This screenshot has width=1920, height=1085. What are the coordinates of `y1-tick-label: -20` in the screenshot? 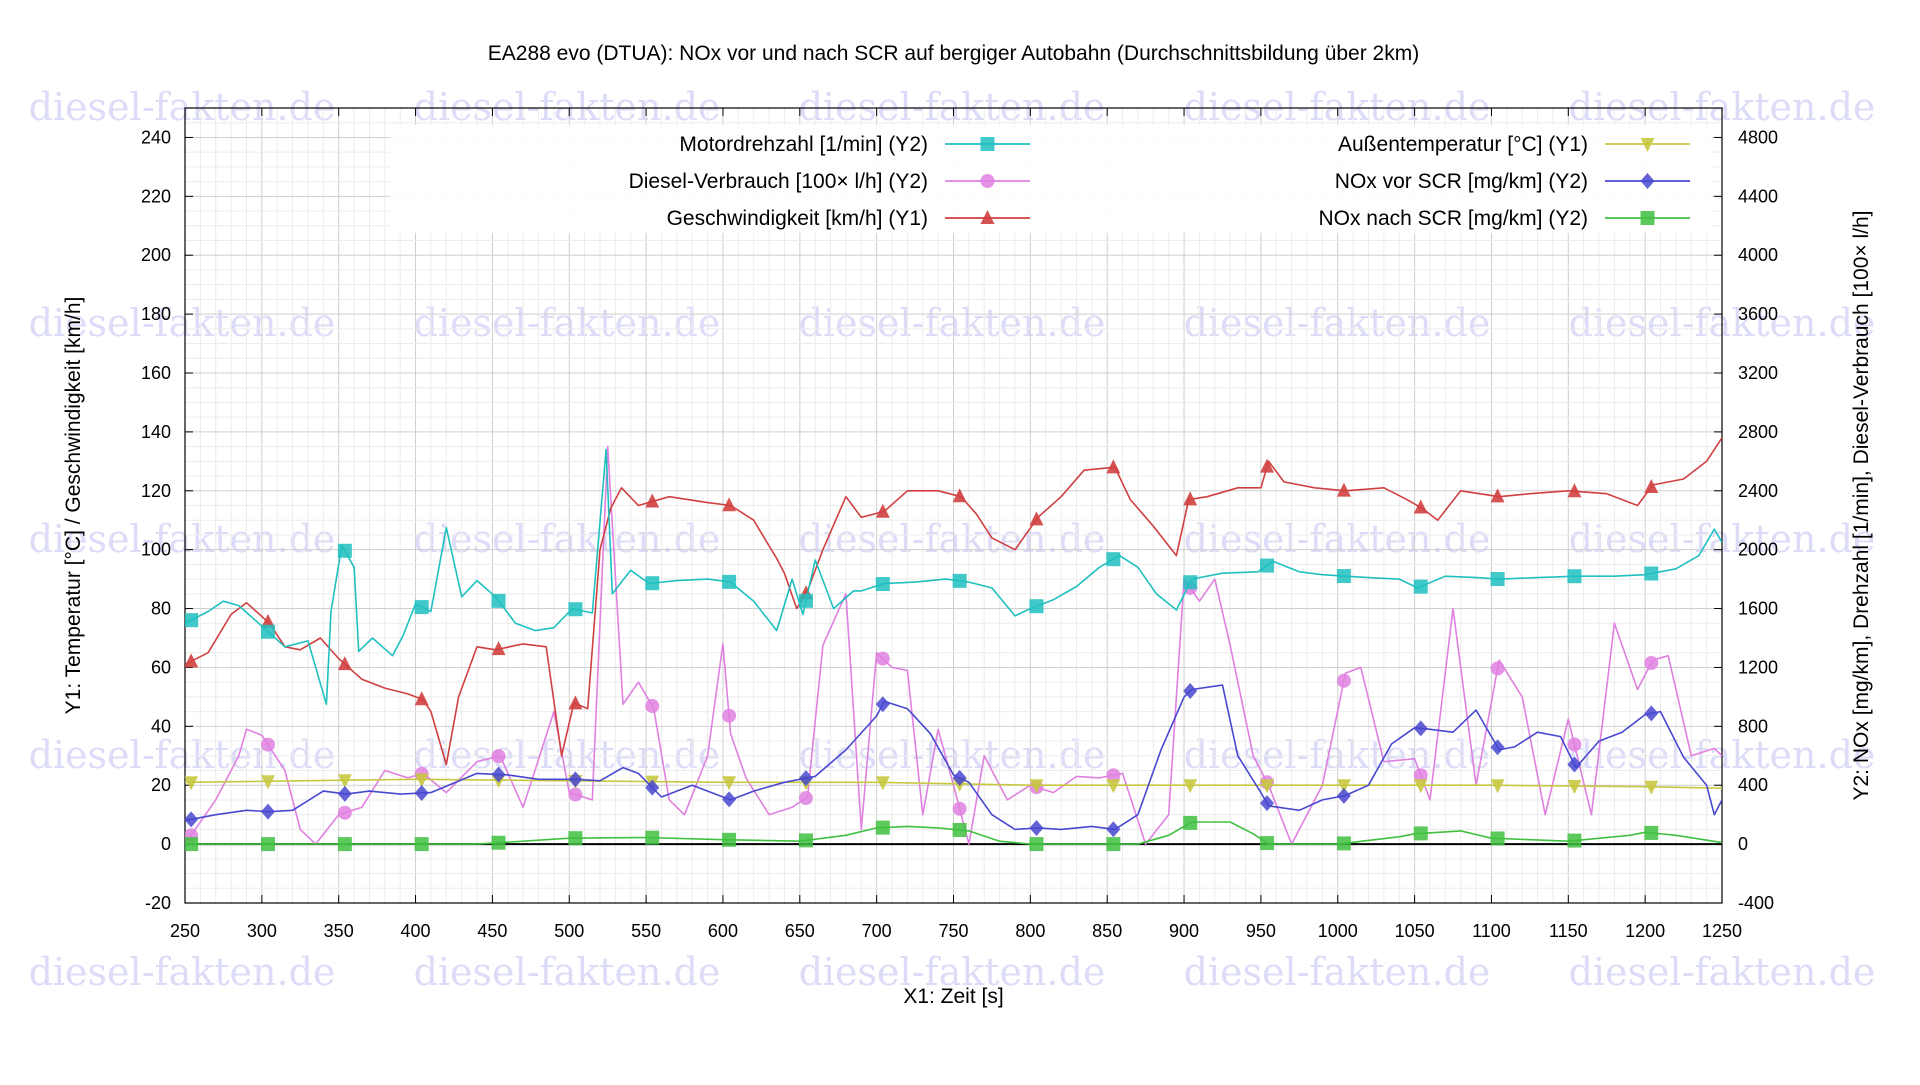 It's located at (158, 903).